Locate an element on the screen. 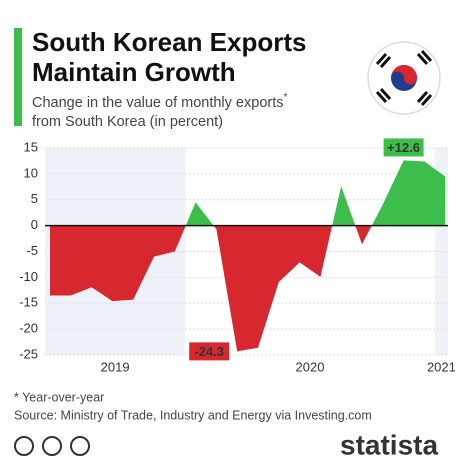  y-tick-label: 0 is located at coordinates (34, 224).